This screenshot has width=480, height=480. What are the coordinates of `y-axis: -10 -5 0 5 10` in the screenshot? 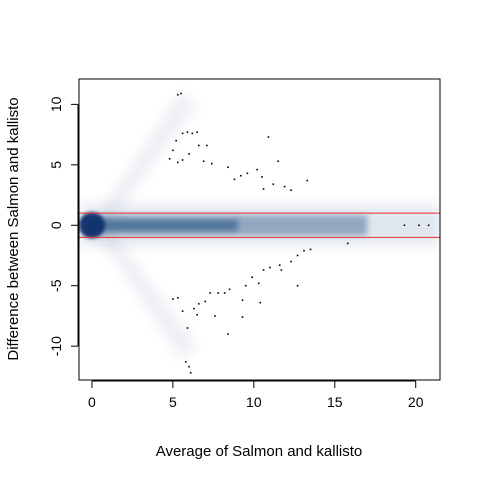 It's located at (63, 226).